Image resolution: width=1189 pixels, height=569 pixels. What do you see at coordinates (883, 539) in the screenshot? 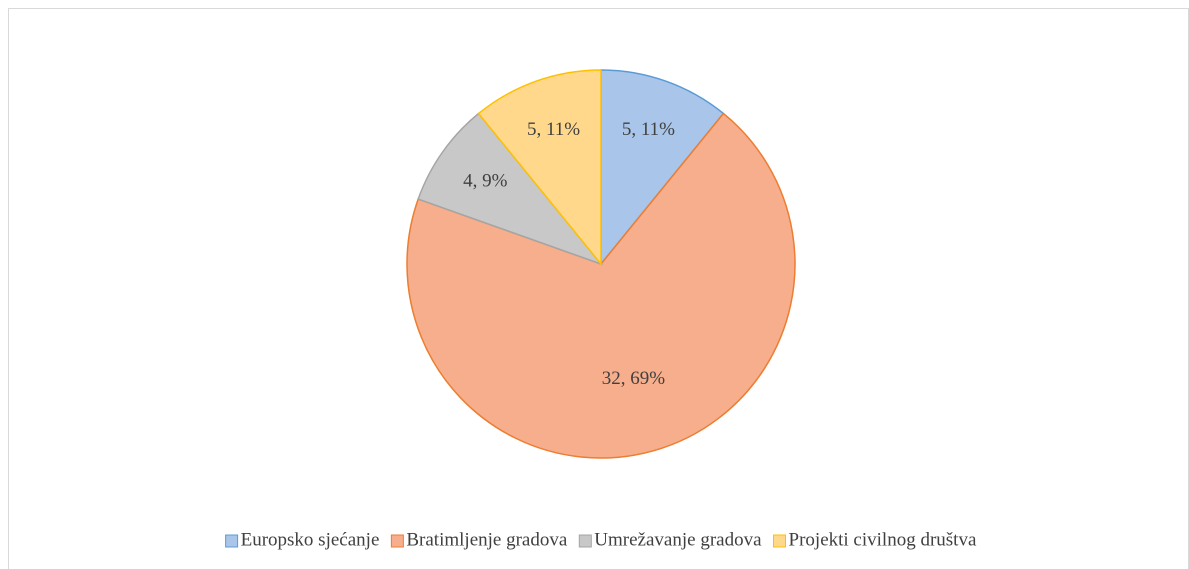
I see `legend-label: Projekti civilnog društva` at bounding box center [883, 539].